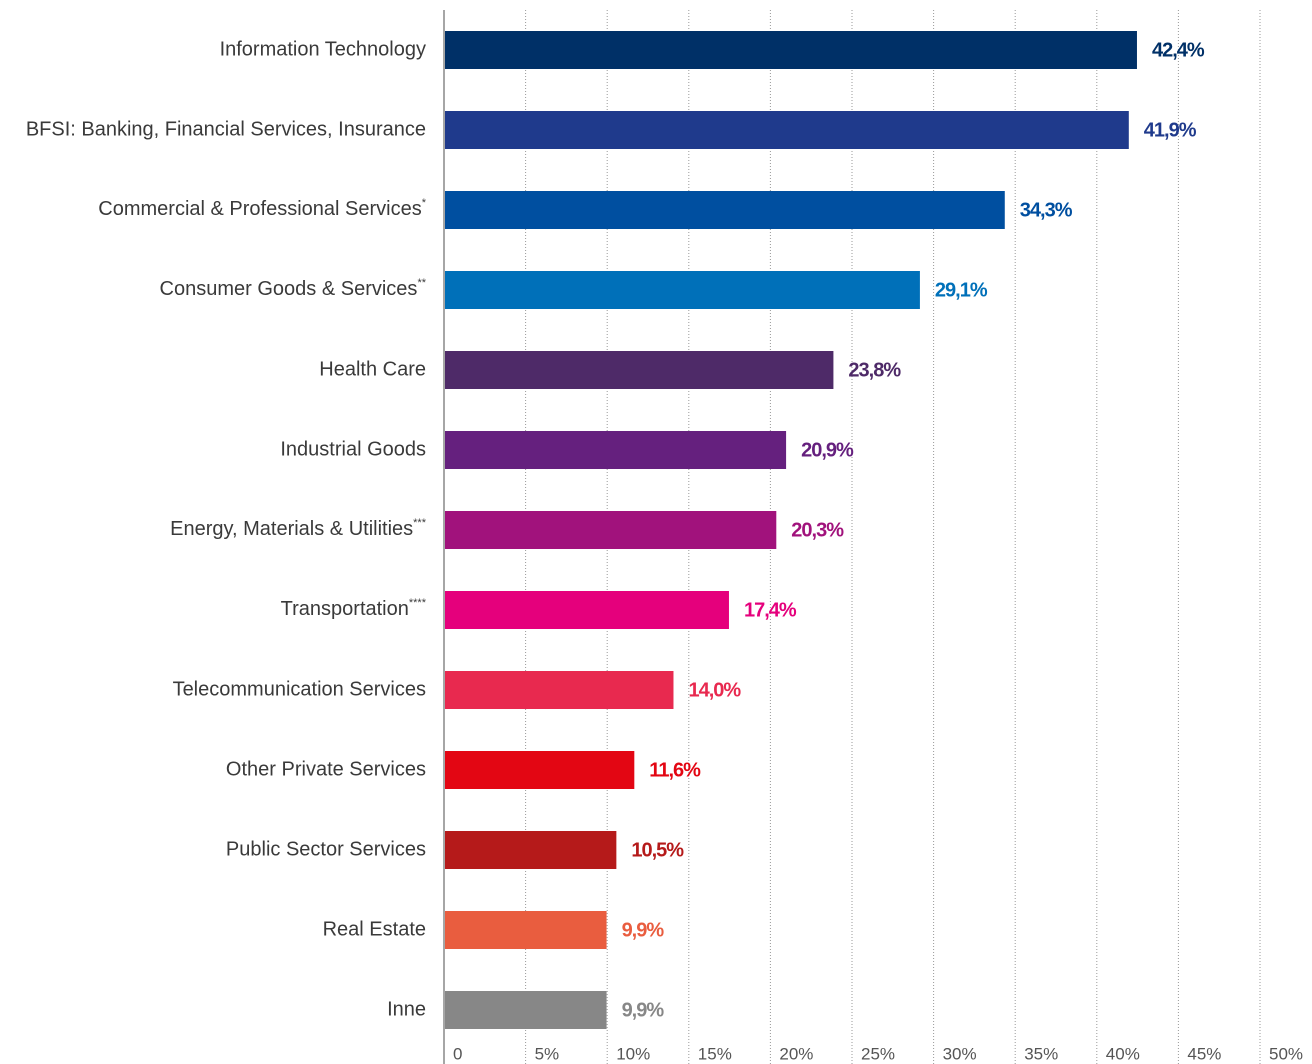  Describe the element at coordinates (960, 1053) in the screenshot. I see `x-tick-label: 30%` at that location.